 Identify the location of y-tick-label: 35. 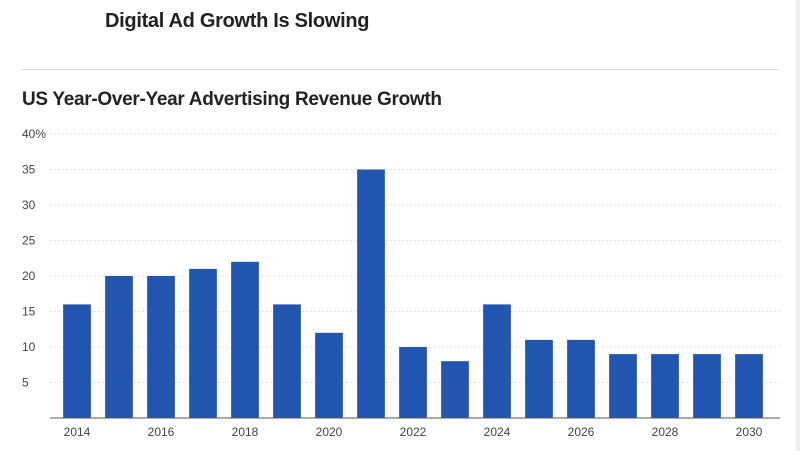
(29, 170).